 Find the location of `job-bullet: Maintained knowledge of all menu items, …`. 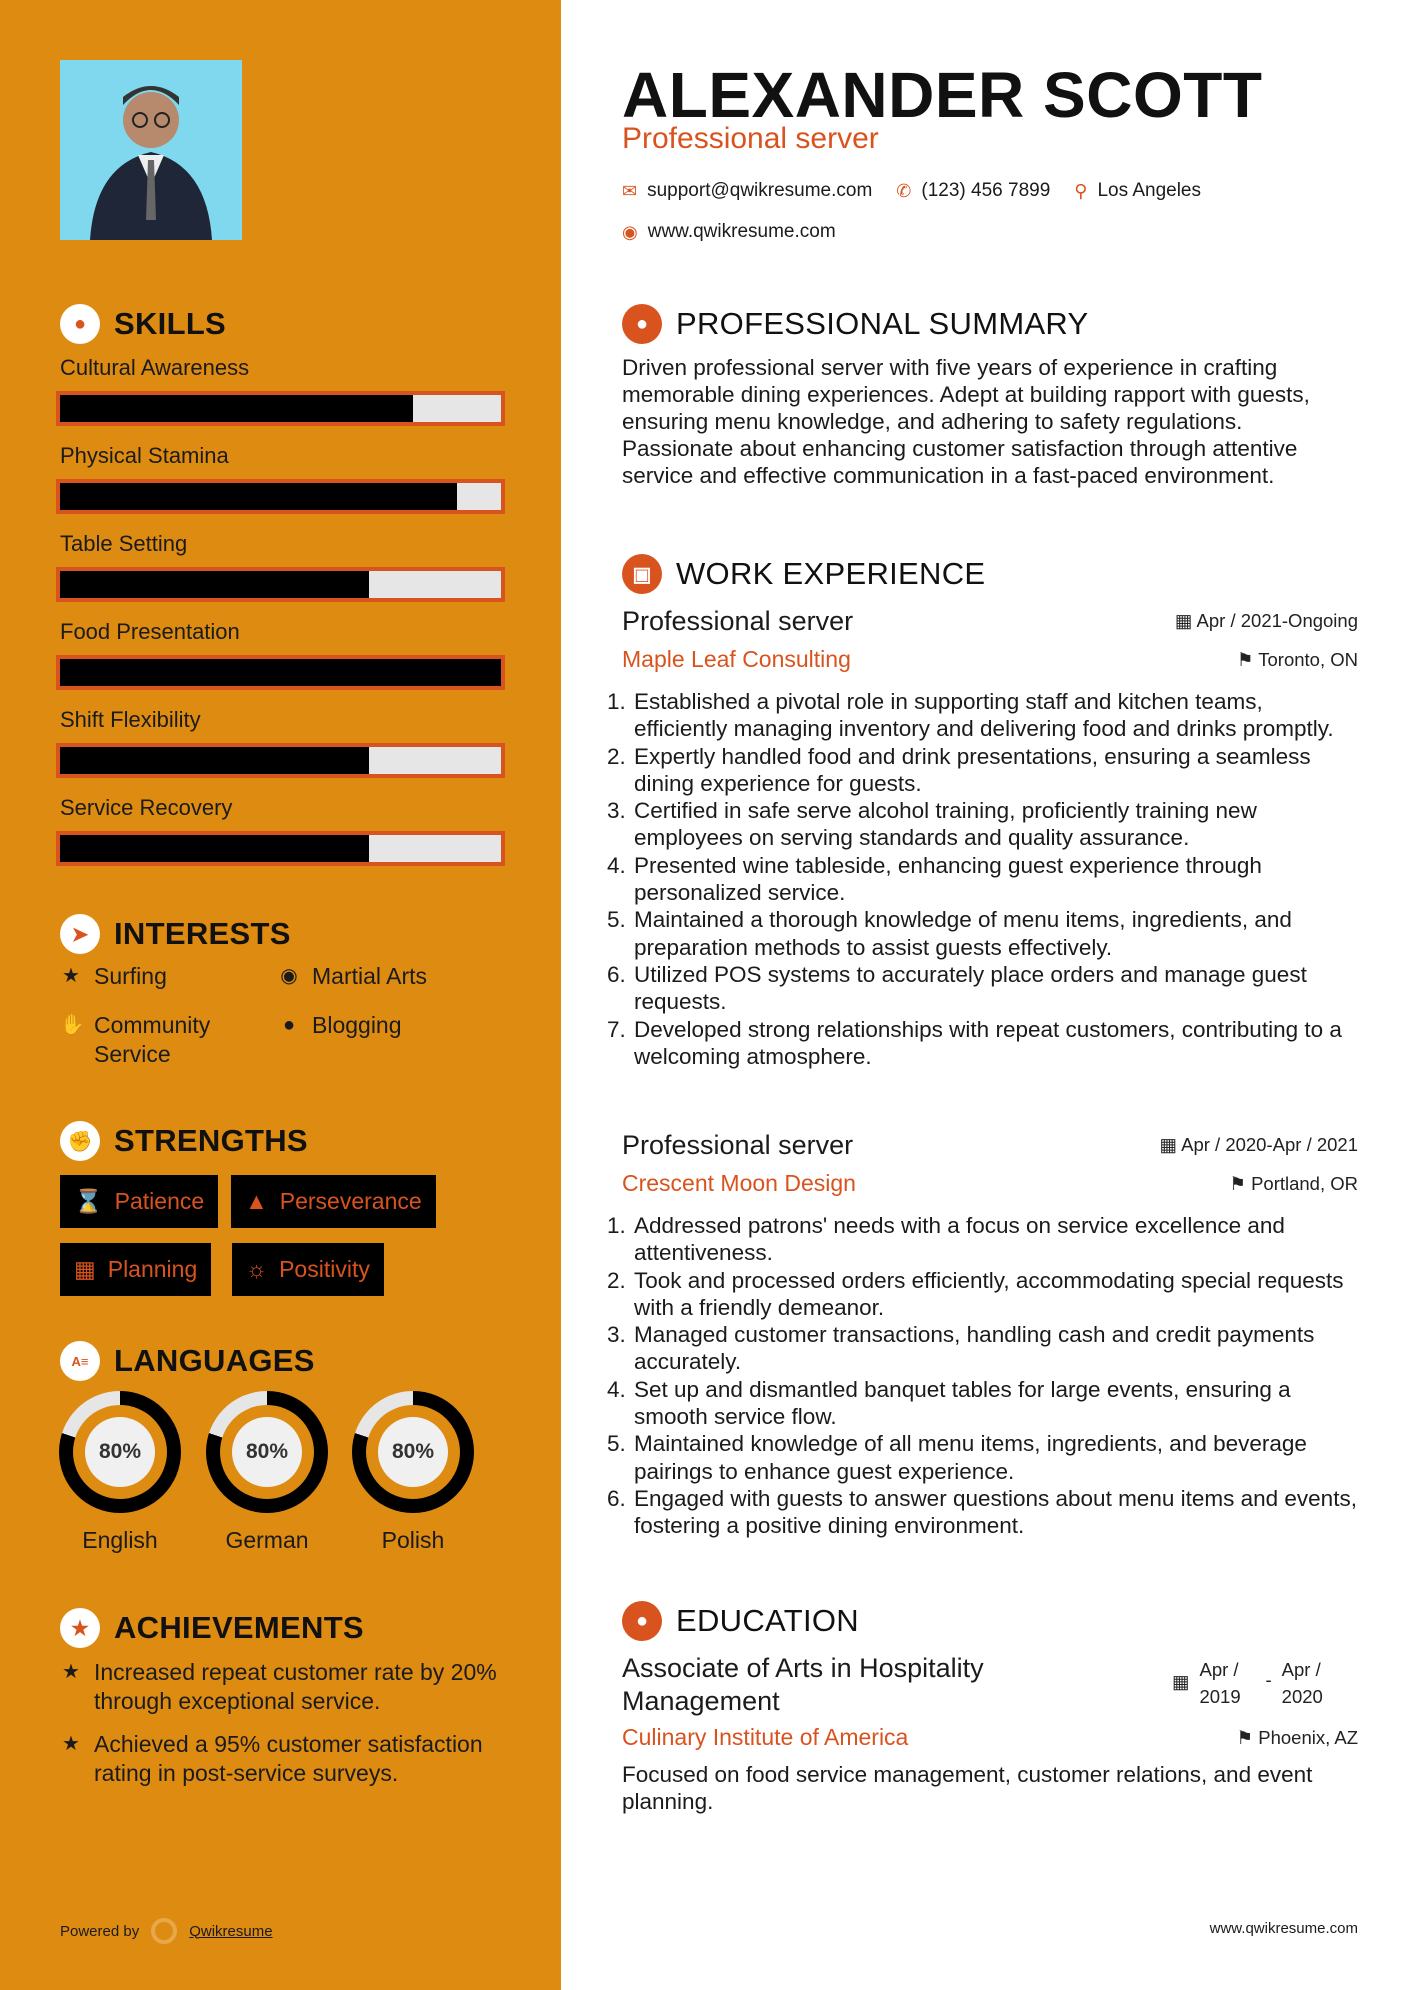

job-bullet: Maintained knowledge of all menu items, … is located at coordinates (996, 1457).